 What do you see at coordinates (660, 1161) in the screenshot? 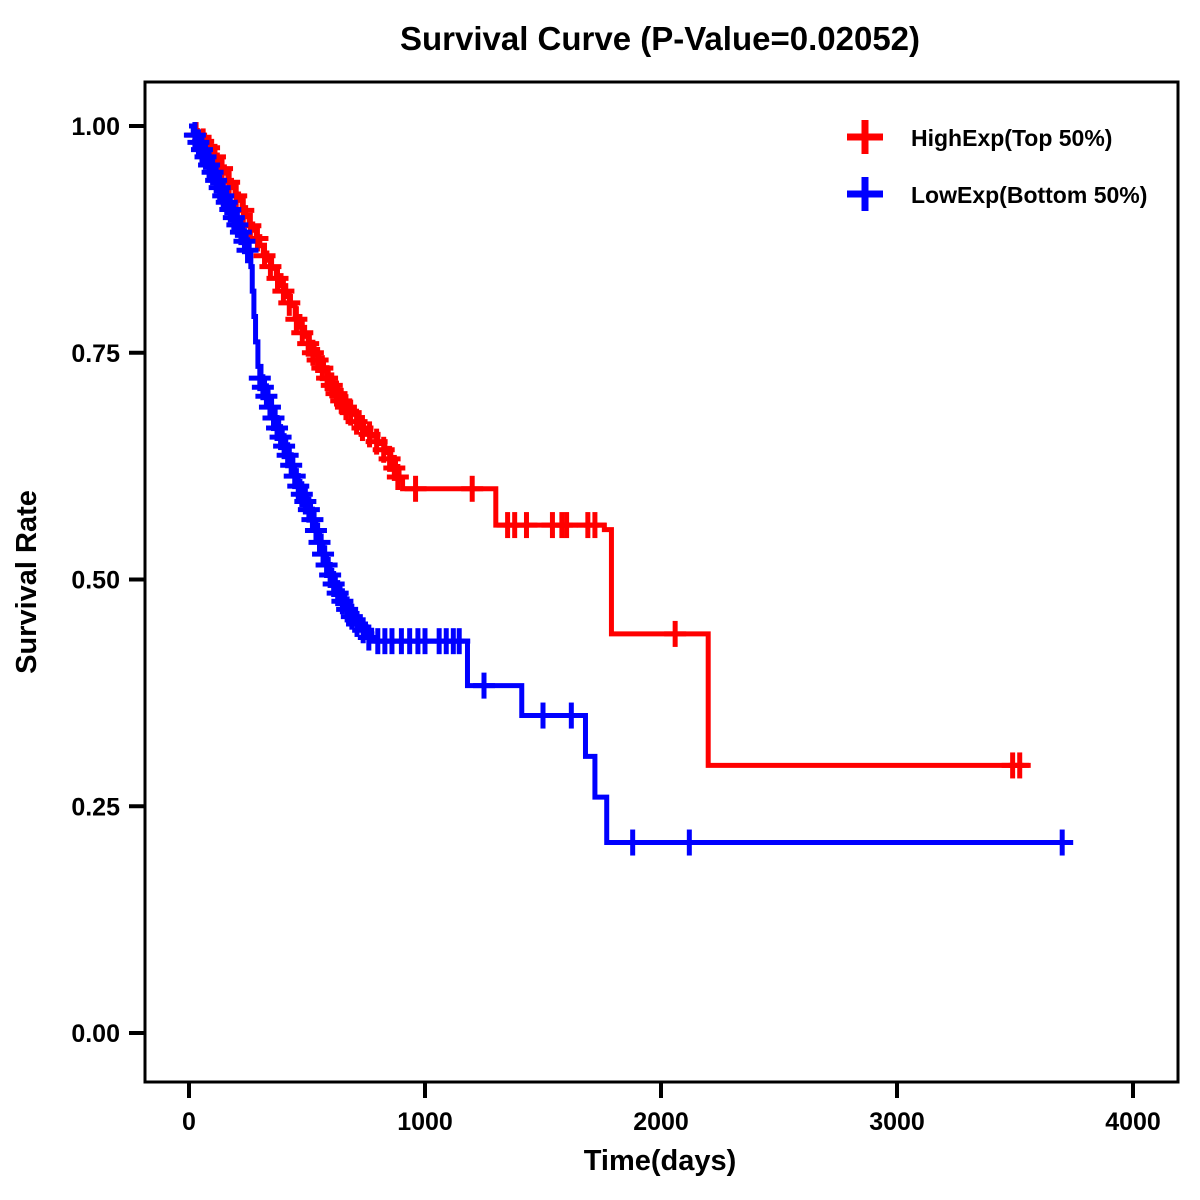
I see `x-axis-label: Time(days)` at bounding box center [660, 1161].